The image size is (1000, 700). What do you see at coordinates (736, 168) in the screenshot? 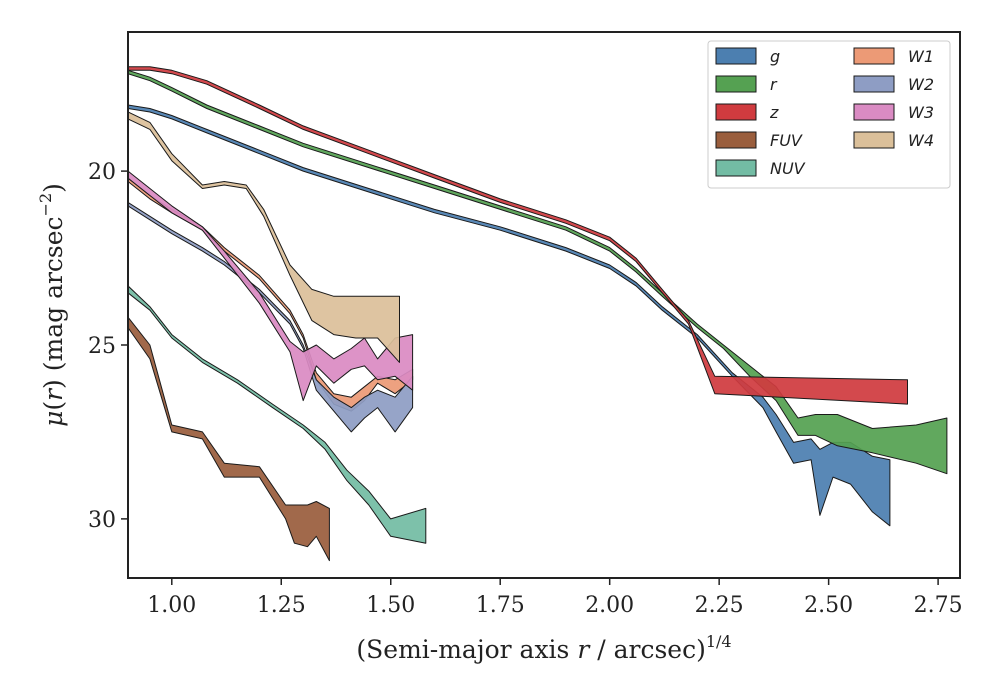
I see `legend-swatch-nuv` at bounding box center [736, 168].